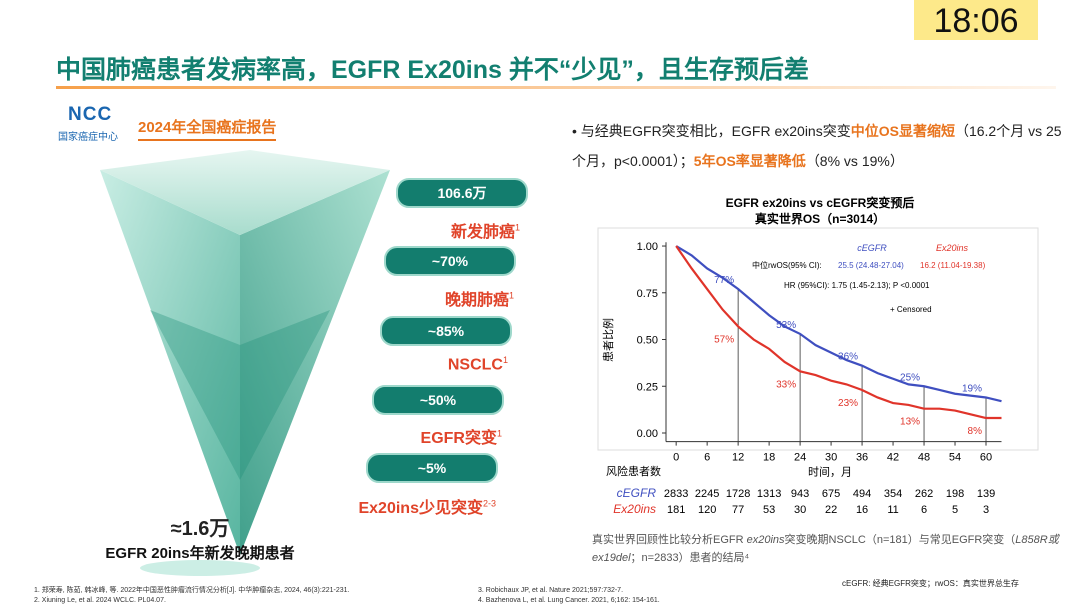  Describe the element at coordinates (900, 540) in the screenshot. I see `caption-text: 突变晚期NSCLC（n=181）与常见EGFR突变（` at that location.